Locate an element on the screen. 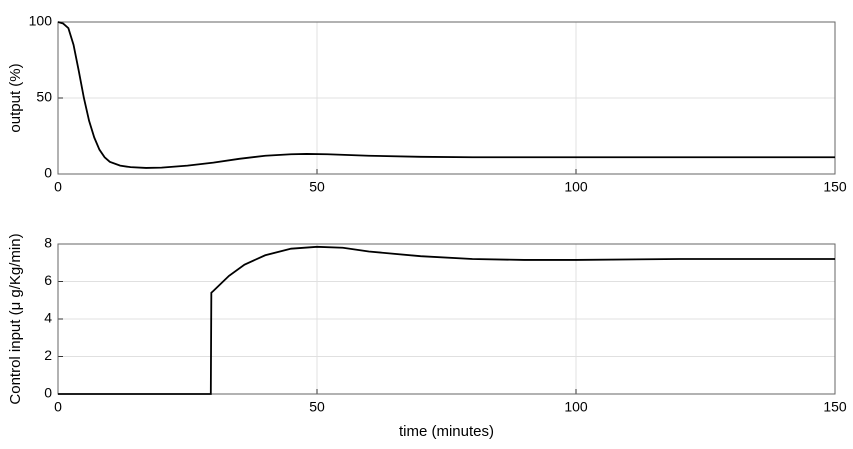 The image size is (853, 449). y-axis-label: Control input (μ g/Kg/min) is located at coordinates (15, 318).